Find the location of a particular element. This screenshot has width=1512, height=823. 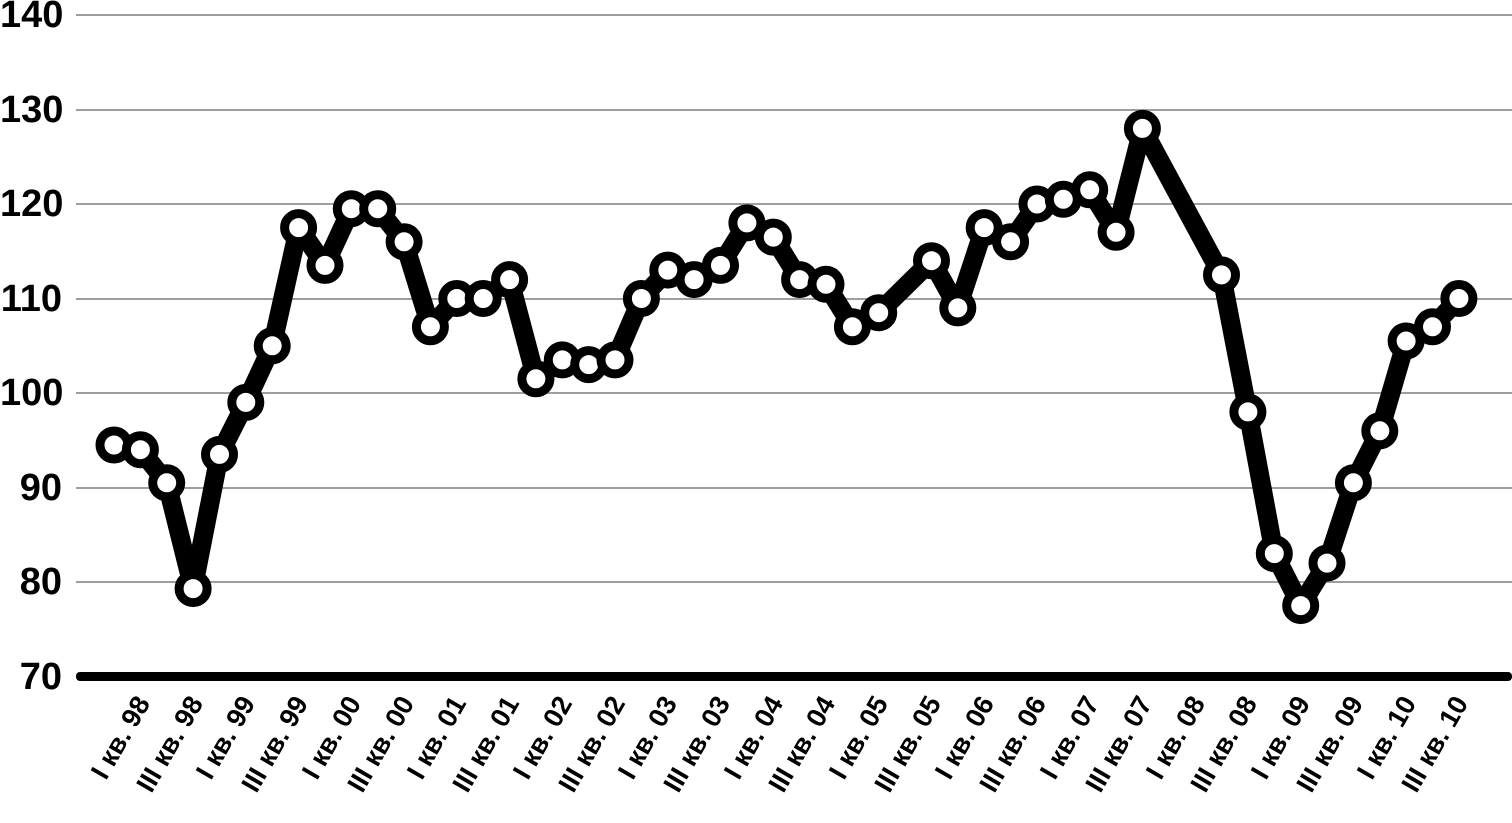

y-axis-label: 70 is located at coordinates (40, 676).